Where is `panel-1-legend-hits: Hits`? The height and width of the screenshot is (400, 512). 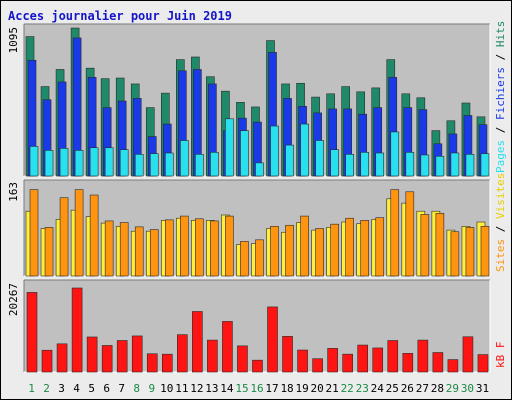 panel-1-legend-hits: Hits is located at coordinates (500, 34).